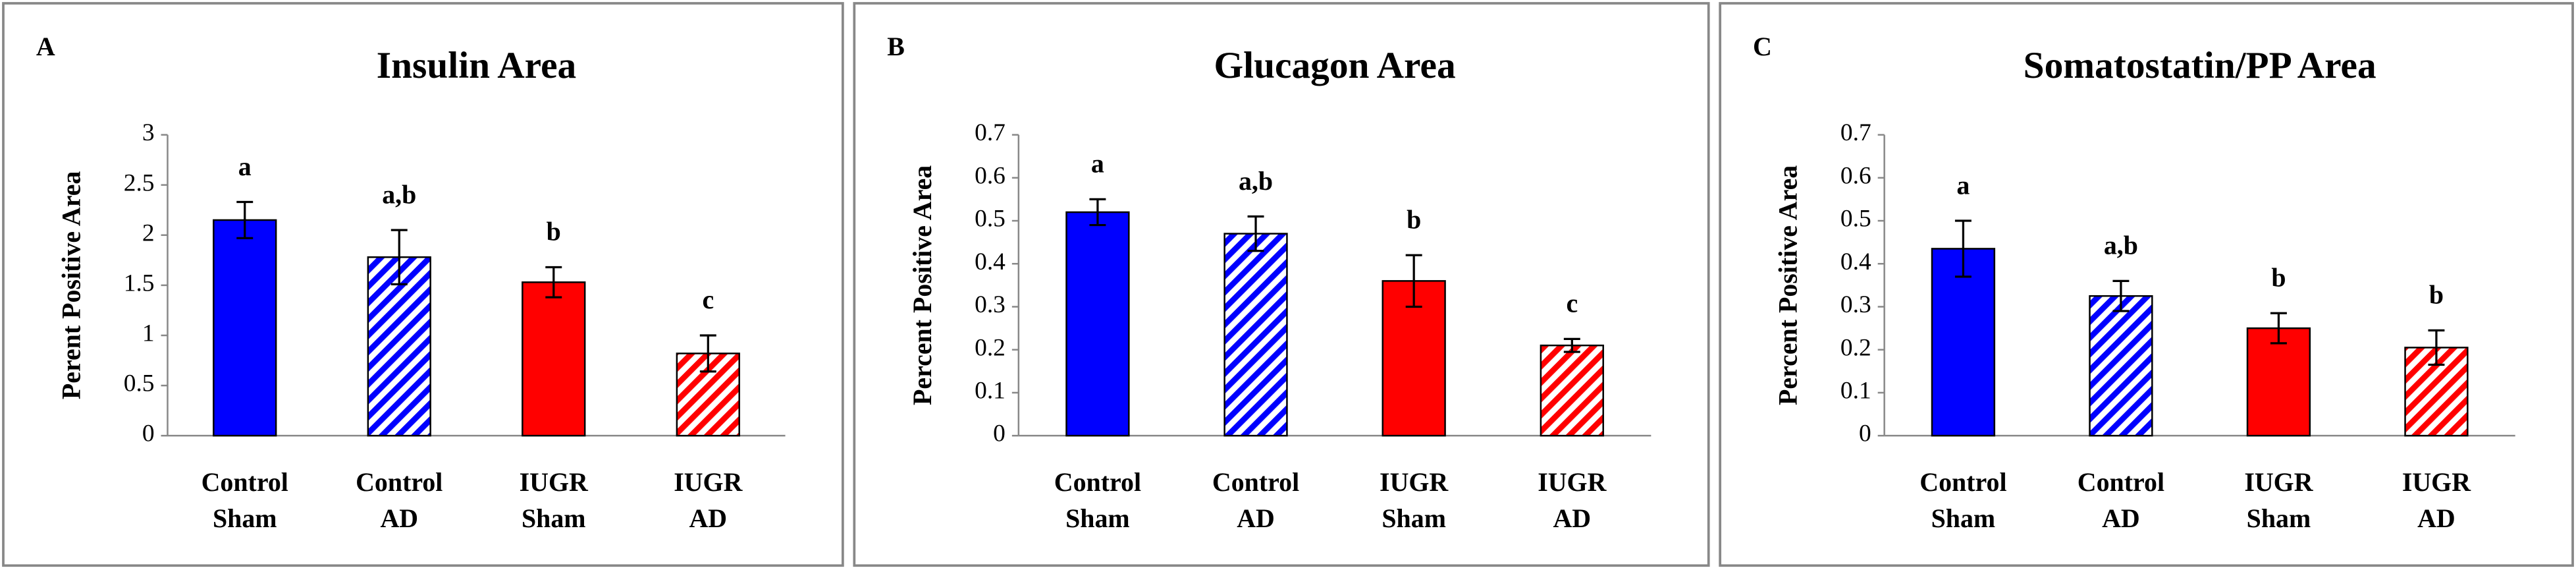 This screenshot has width=2576, height=570. Describe the element at coordinates (45, 47) in the screenshot. I see `panel-label: A` at that location.